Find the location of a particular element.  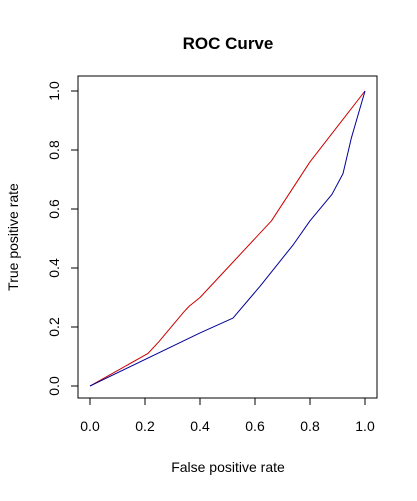

y-tick-label: 0.2 is located at coordinates (54, 327).